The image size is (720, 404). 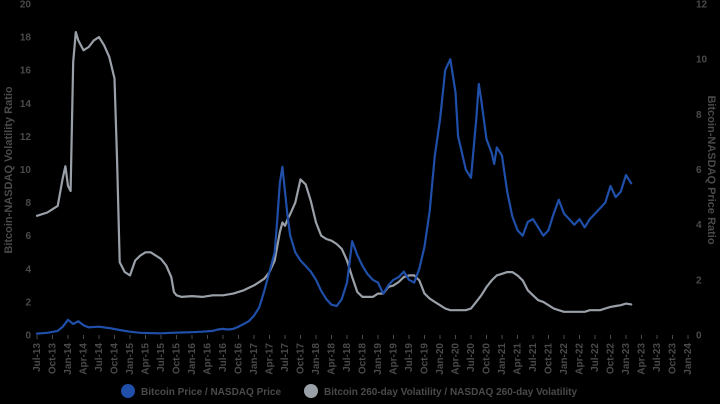 I want to click on x-tick-label: Jan-24, so click(x=688, y=359).